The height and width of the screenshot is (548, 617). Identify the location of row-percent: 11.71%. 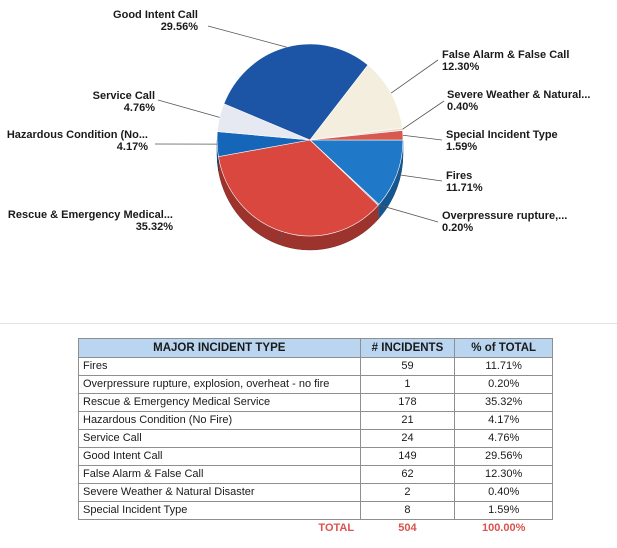
(503, 366).